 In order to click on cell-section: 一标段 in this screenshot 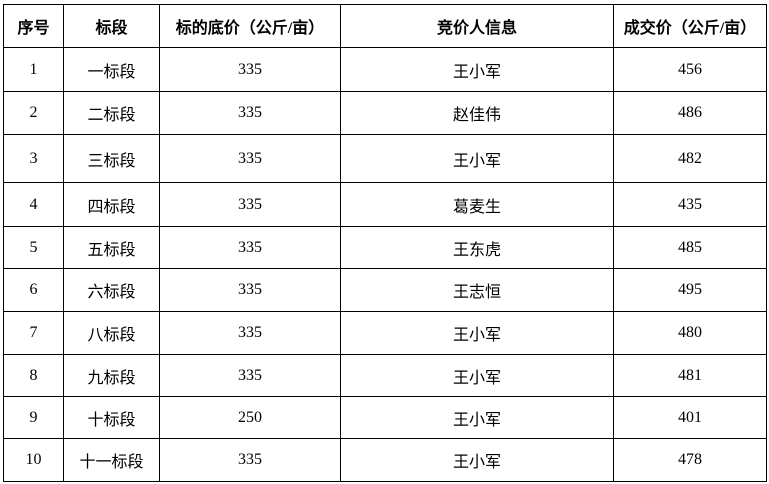, I will do `click(111, 69)`.